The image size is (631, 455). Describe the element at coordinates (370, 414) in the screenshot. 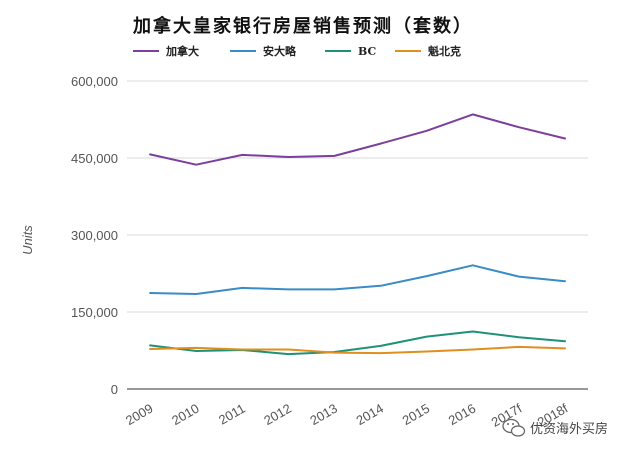

I see `x-tick-label: 2014` at that location.